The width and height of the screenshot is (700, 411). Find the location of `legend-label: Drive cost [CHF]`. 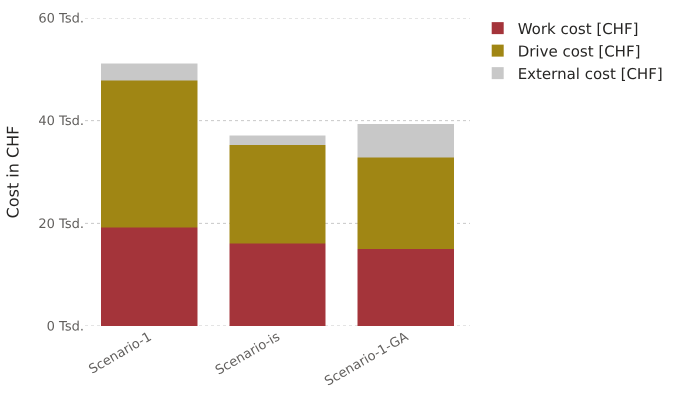

legend-label: Drive cost [CHF] is located at coordinates (579, 51).